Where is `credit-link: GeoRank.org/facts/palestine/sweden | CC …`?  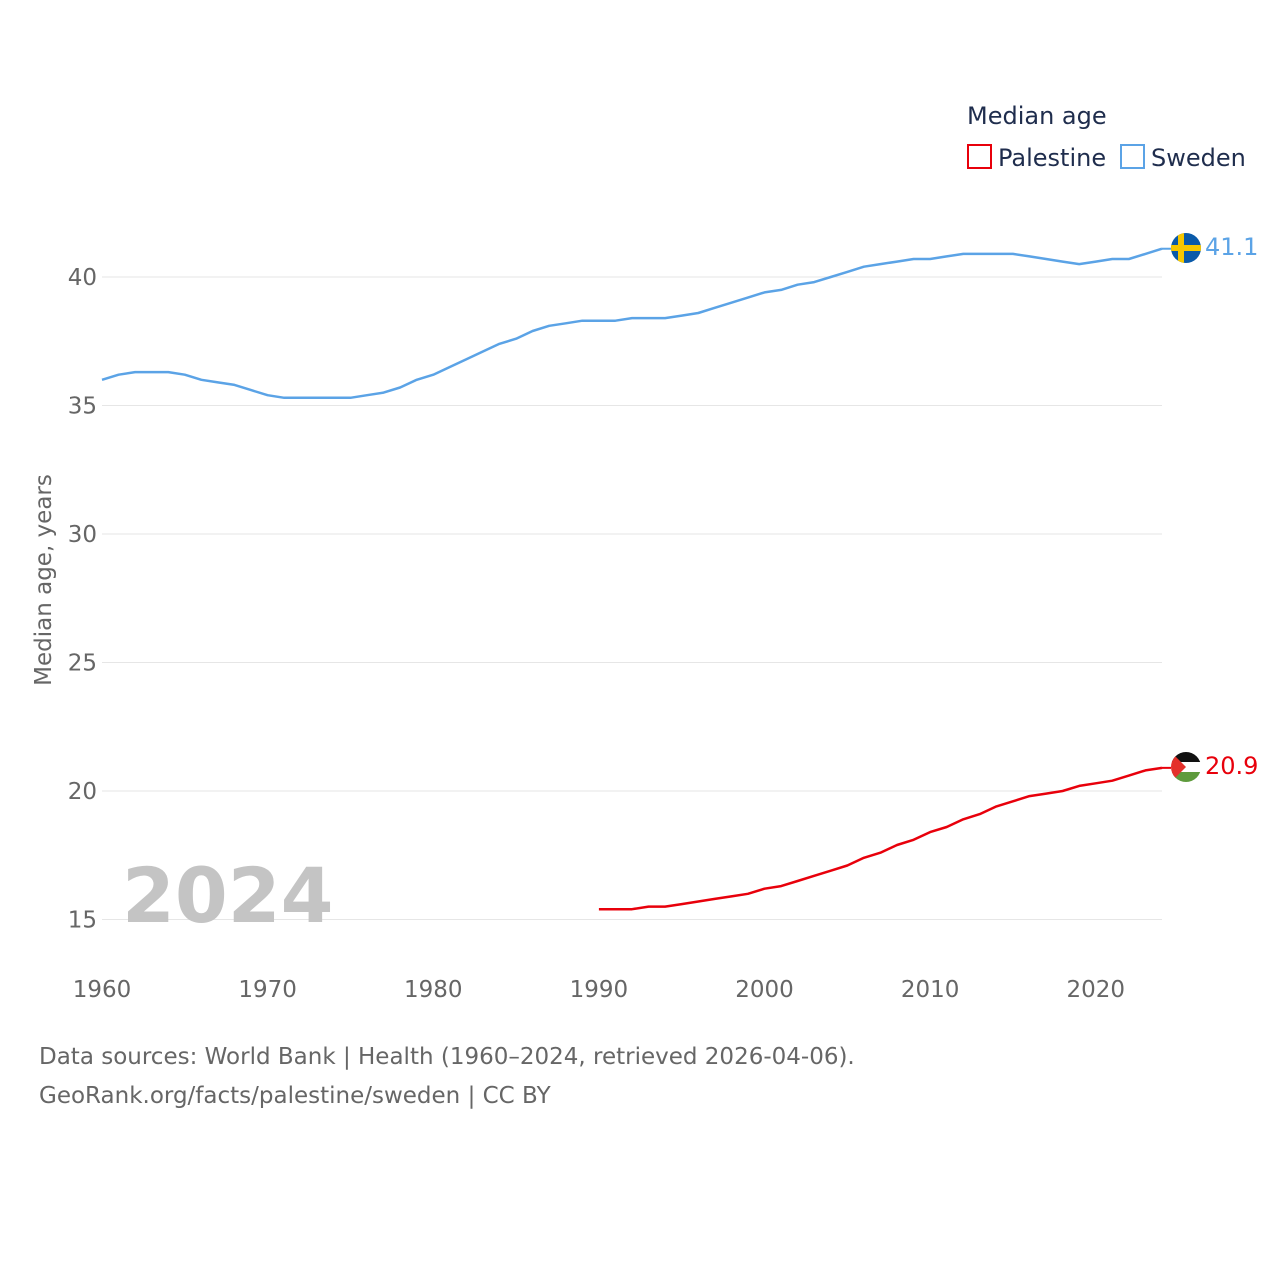
credit-link: GeoRank.org/facts/palestine/sweden | CC … is located at coordinates (295, 1096).